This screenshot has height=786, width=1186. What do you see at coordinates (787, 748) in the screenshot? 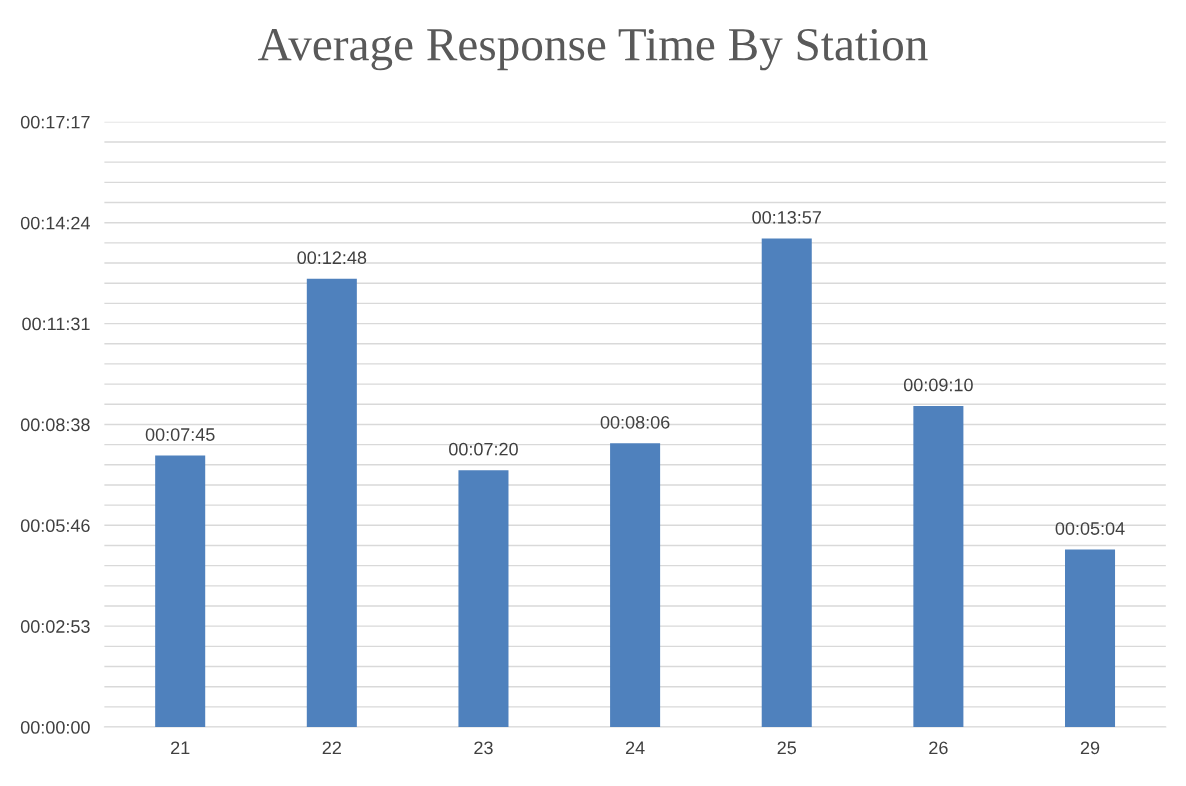
I see `x-tick-label: 25` at bounding box center [787, 748].